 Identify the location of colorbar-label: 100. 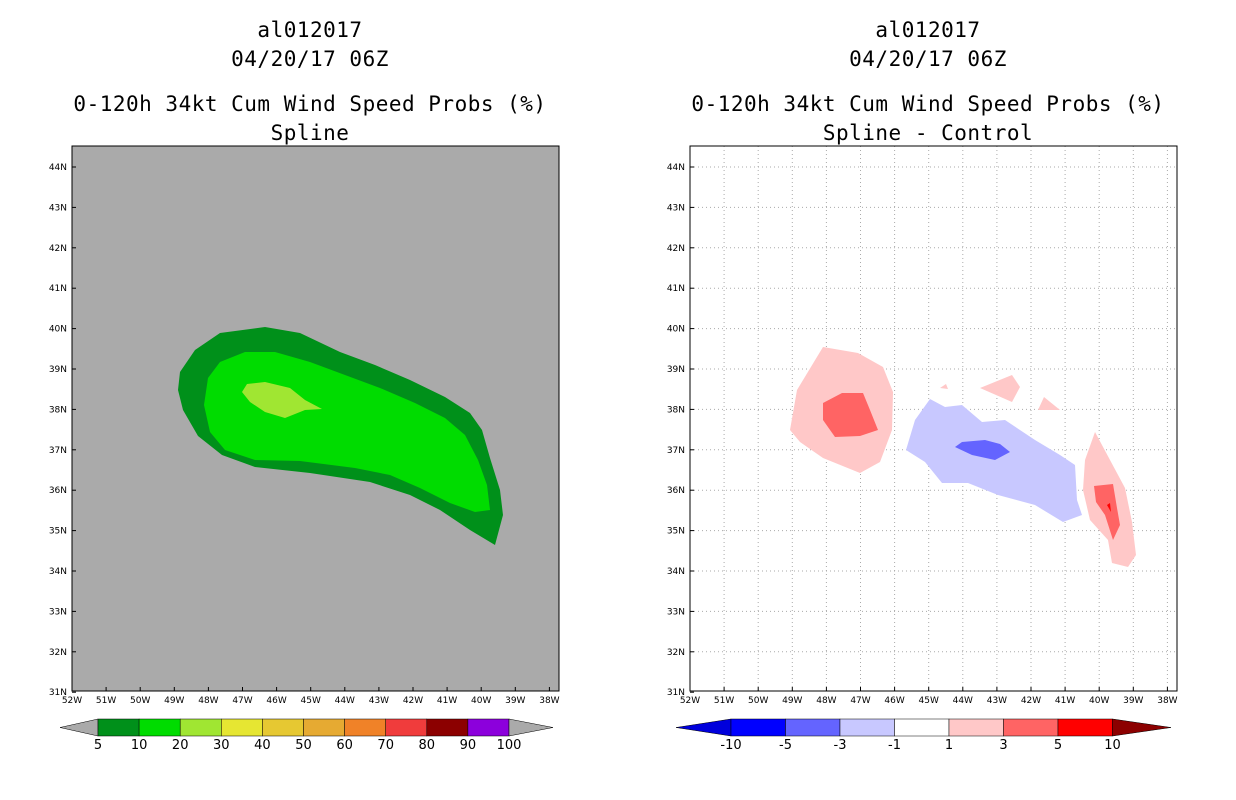
(509, 745).